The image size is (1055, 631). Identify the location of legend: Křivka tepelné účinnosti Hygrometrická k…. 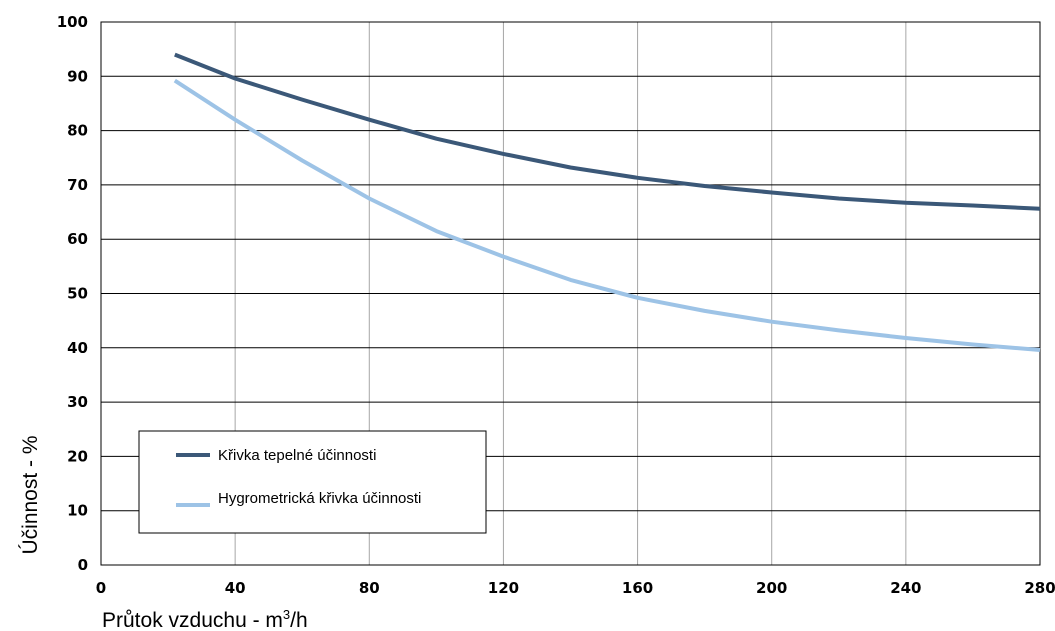
(312, 482).